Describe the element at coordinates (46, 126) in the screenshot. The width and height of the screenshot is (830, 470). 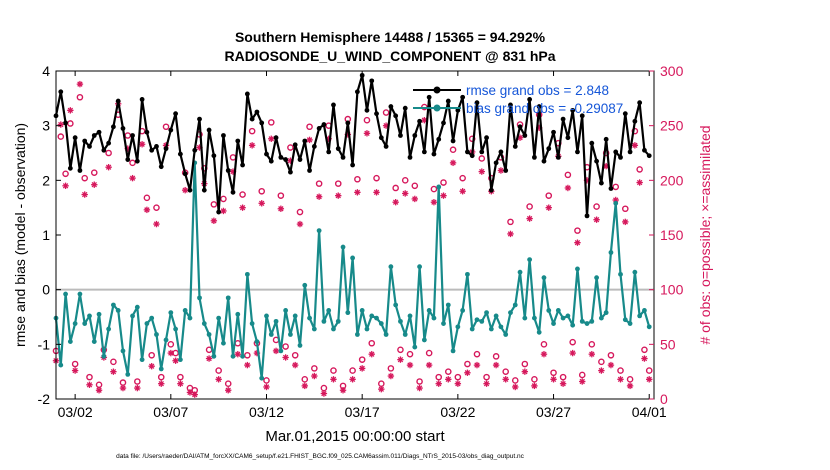
I see `left-y-tick-label: 3` at that location.